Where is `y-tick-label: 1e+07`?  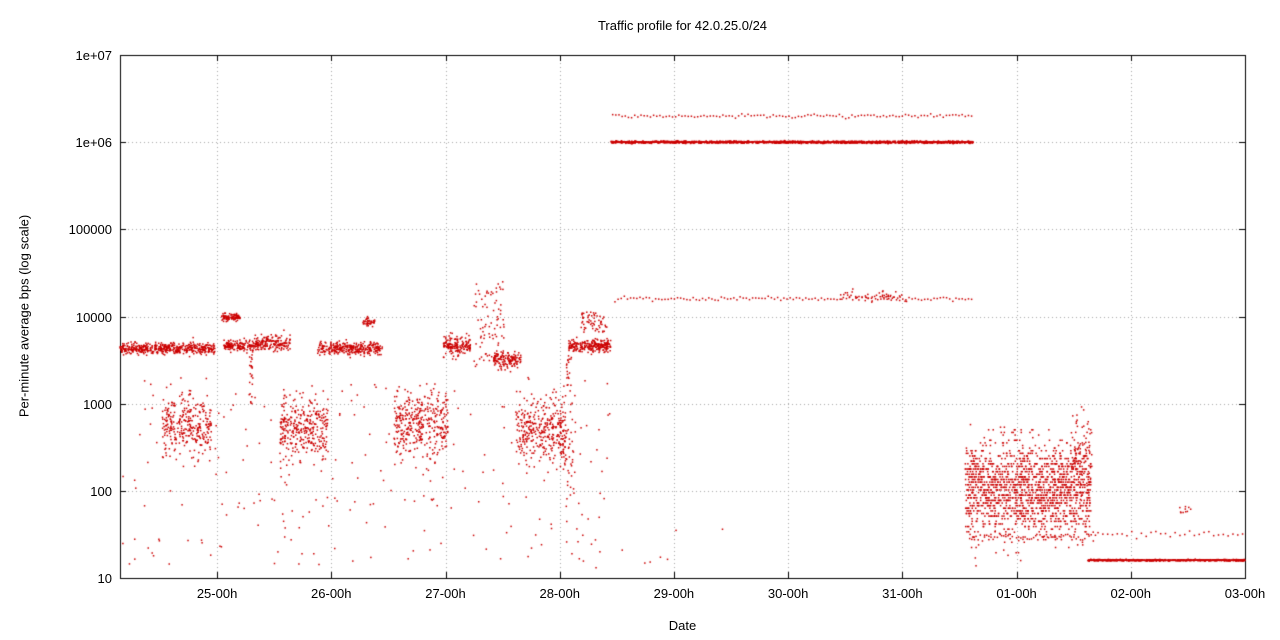 y-tick-label: 1e+07 is located at coordinates (93, 55).